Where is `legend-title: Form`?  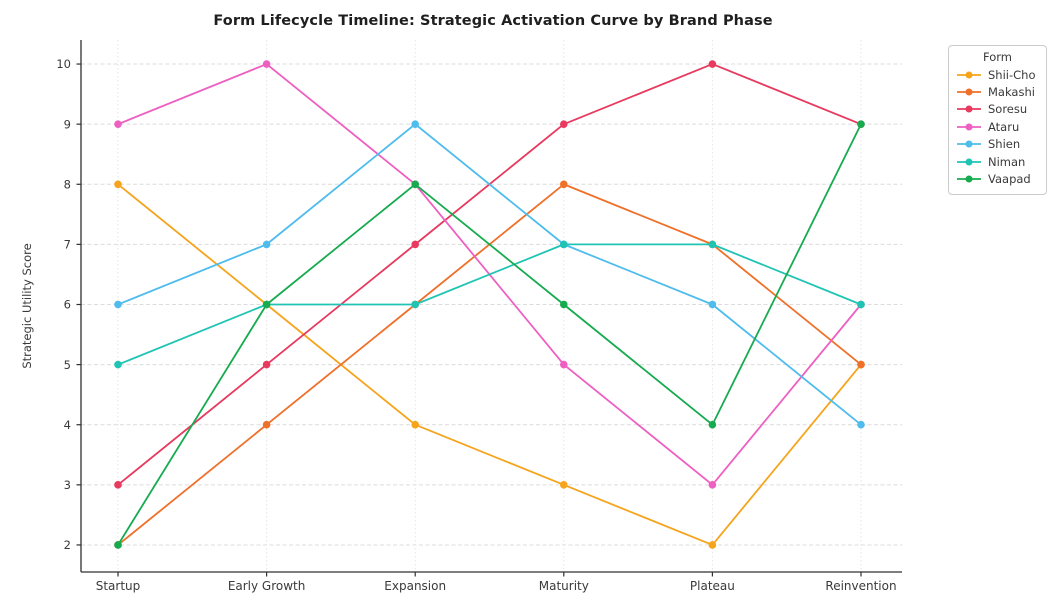
legend-title: Form is located at coordinates (997, 57).